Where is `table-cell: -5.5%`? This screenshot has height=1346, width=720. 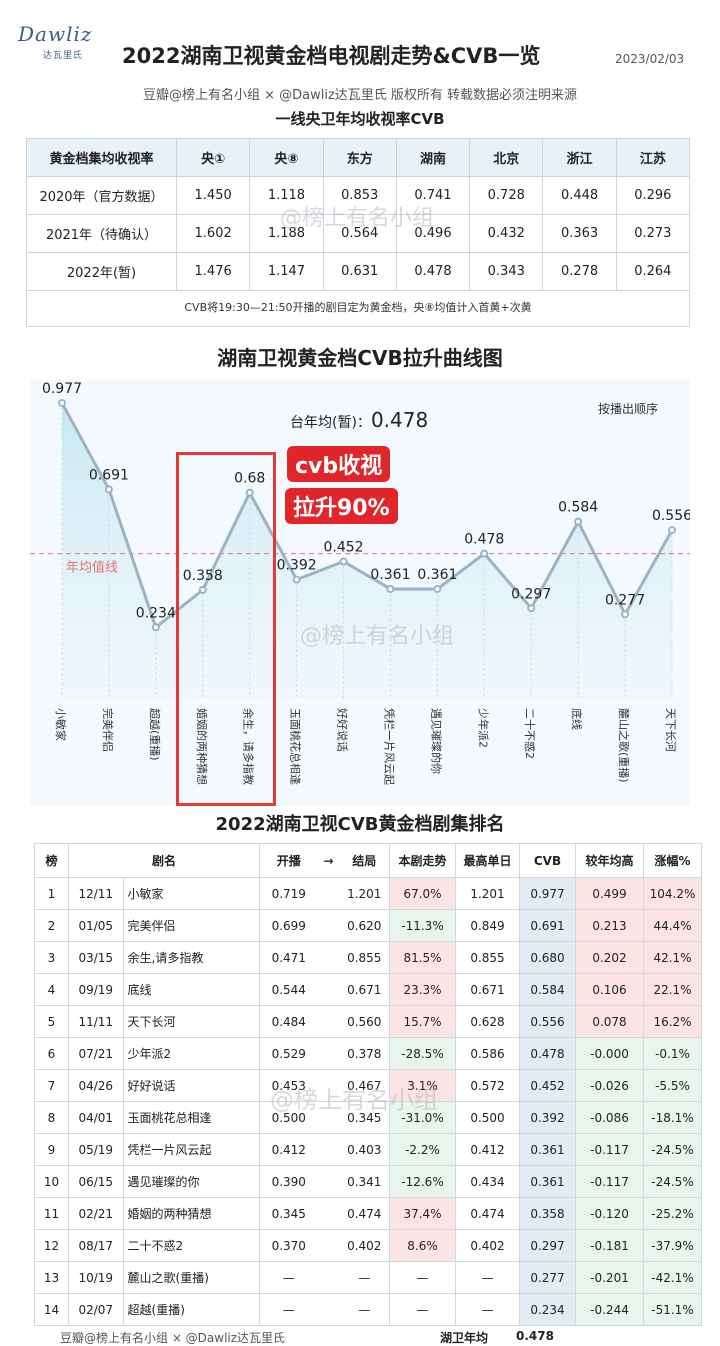 table-cell: -5.5% is located at coordinates (672, 1085).